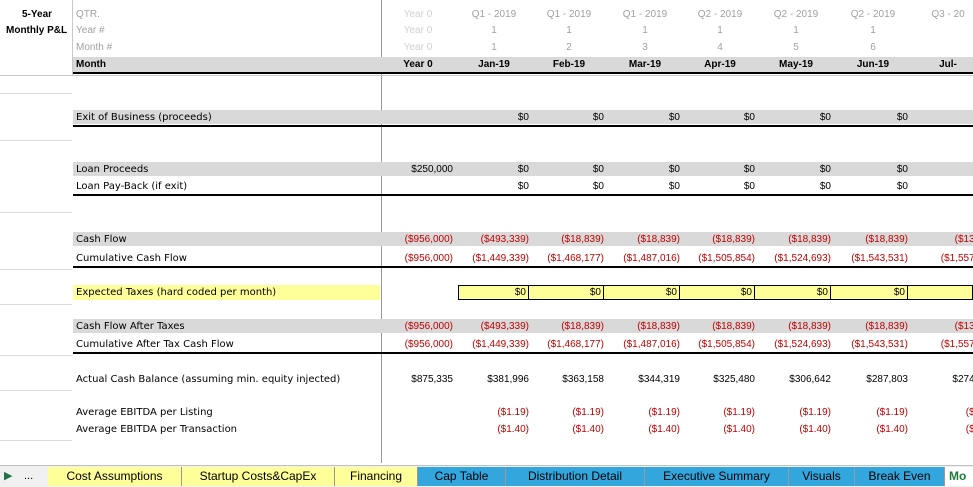 This screenshot has width=973, height=487. Describe the element at coordinates (583, 379) in the screenshot. I see `actual_cash-value: $363,158` at that location.